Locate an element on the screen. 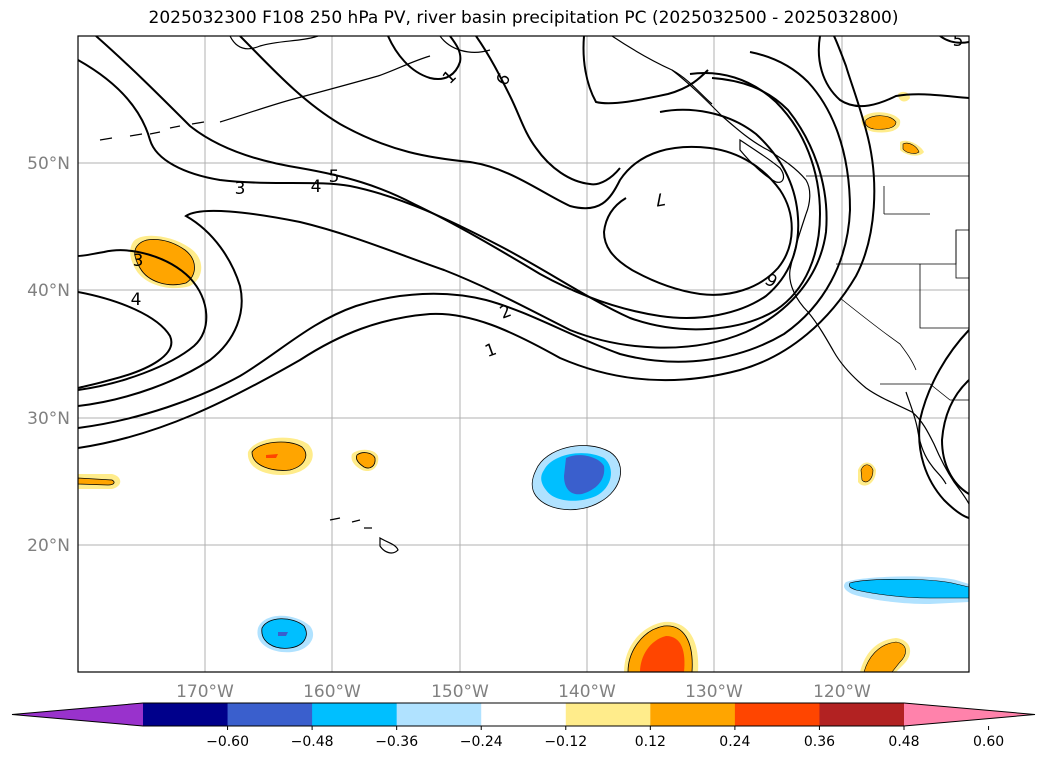  colorbar-extend-low is located at coordinates (77, 714).